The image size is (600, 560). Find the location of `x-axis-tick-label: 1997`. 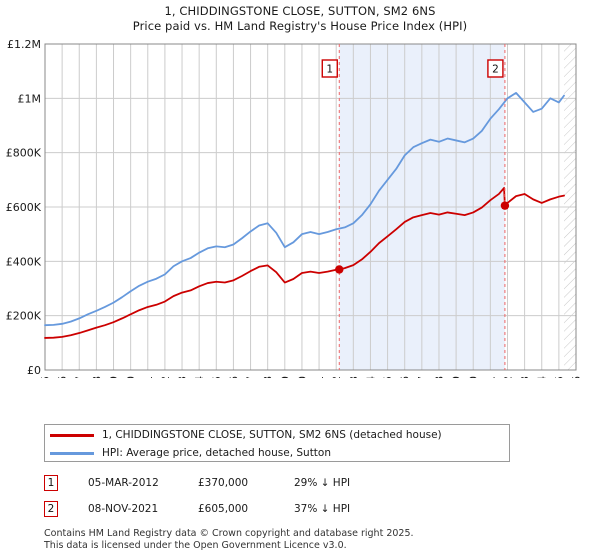

x-axis-tick-label: 1997 is located at coordinates (79, 377).